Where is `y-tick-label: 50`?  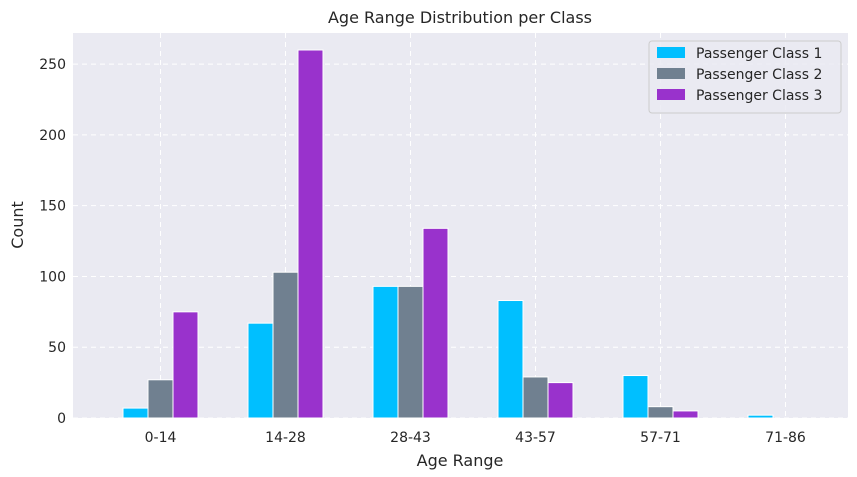
y-tick-label: 50 is located at coordinates (57, 348).